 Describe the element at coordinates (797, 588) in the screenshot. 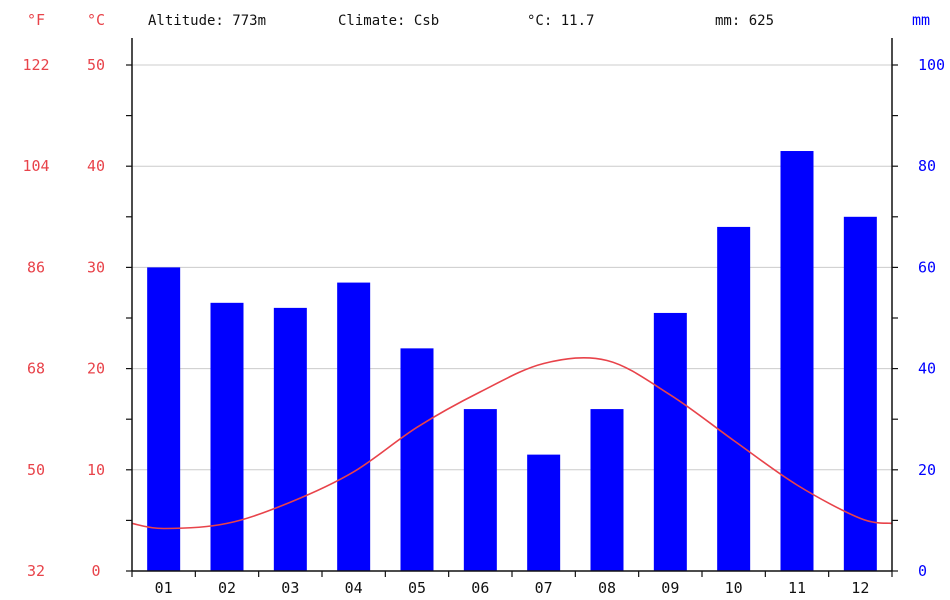

I see `month-label-11: 11` at that location.